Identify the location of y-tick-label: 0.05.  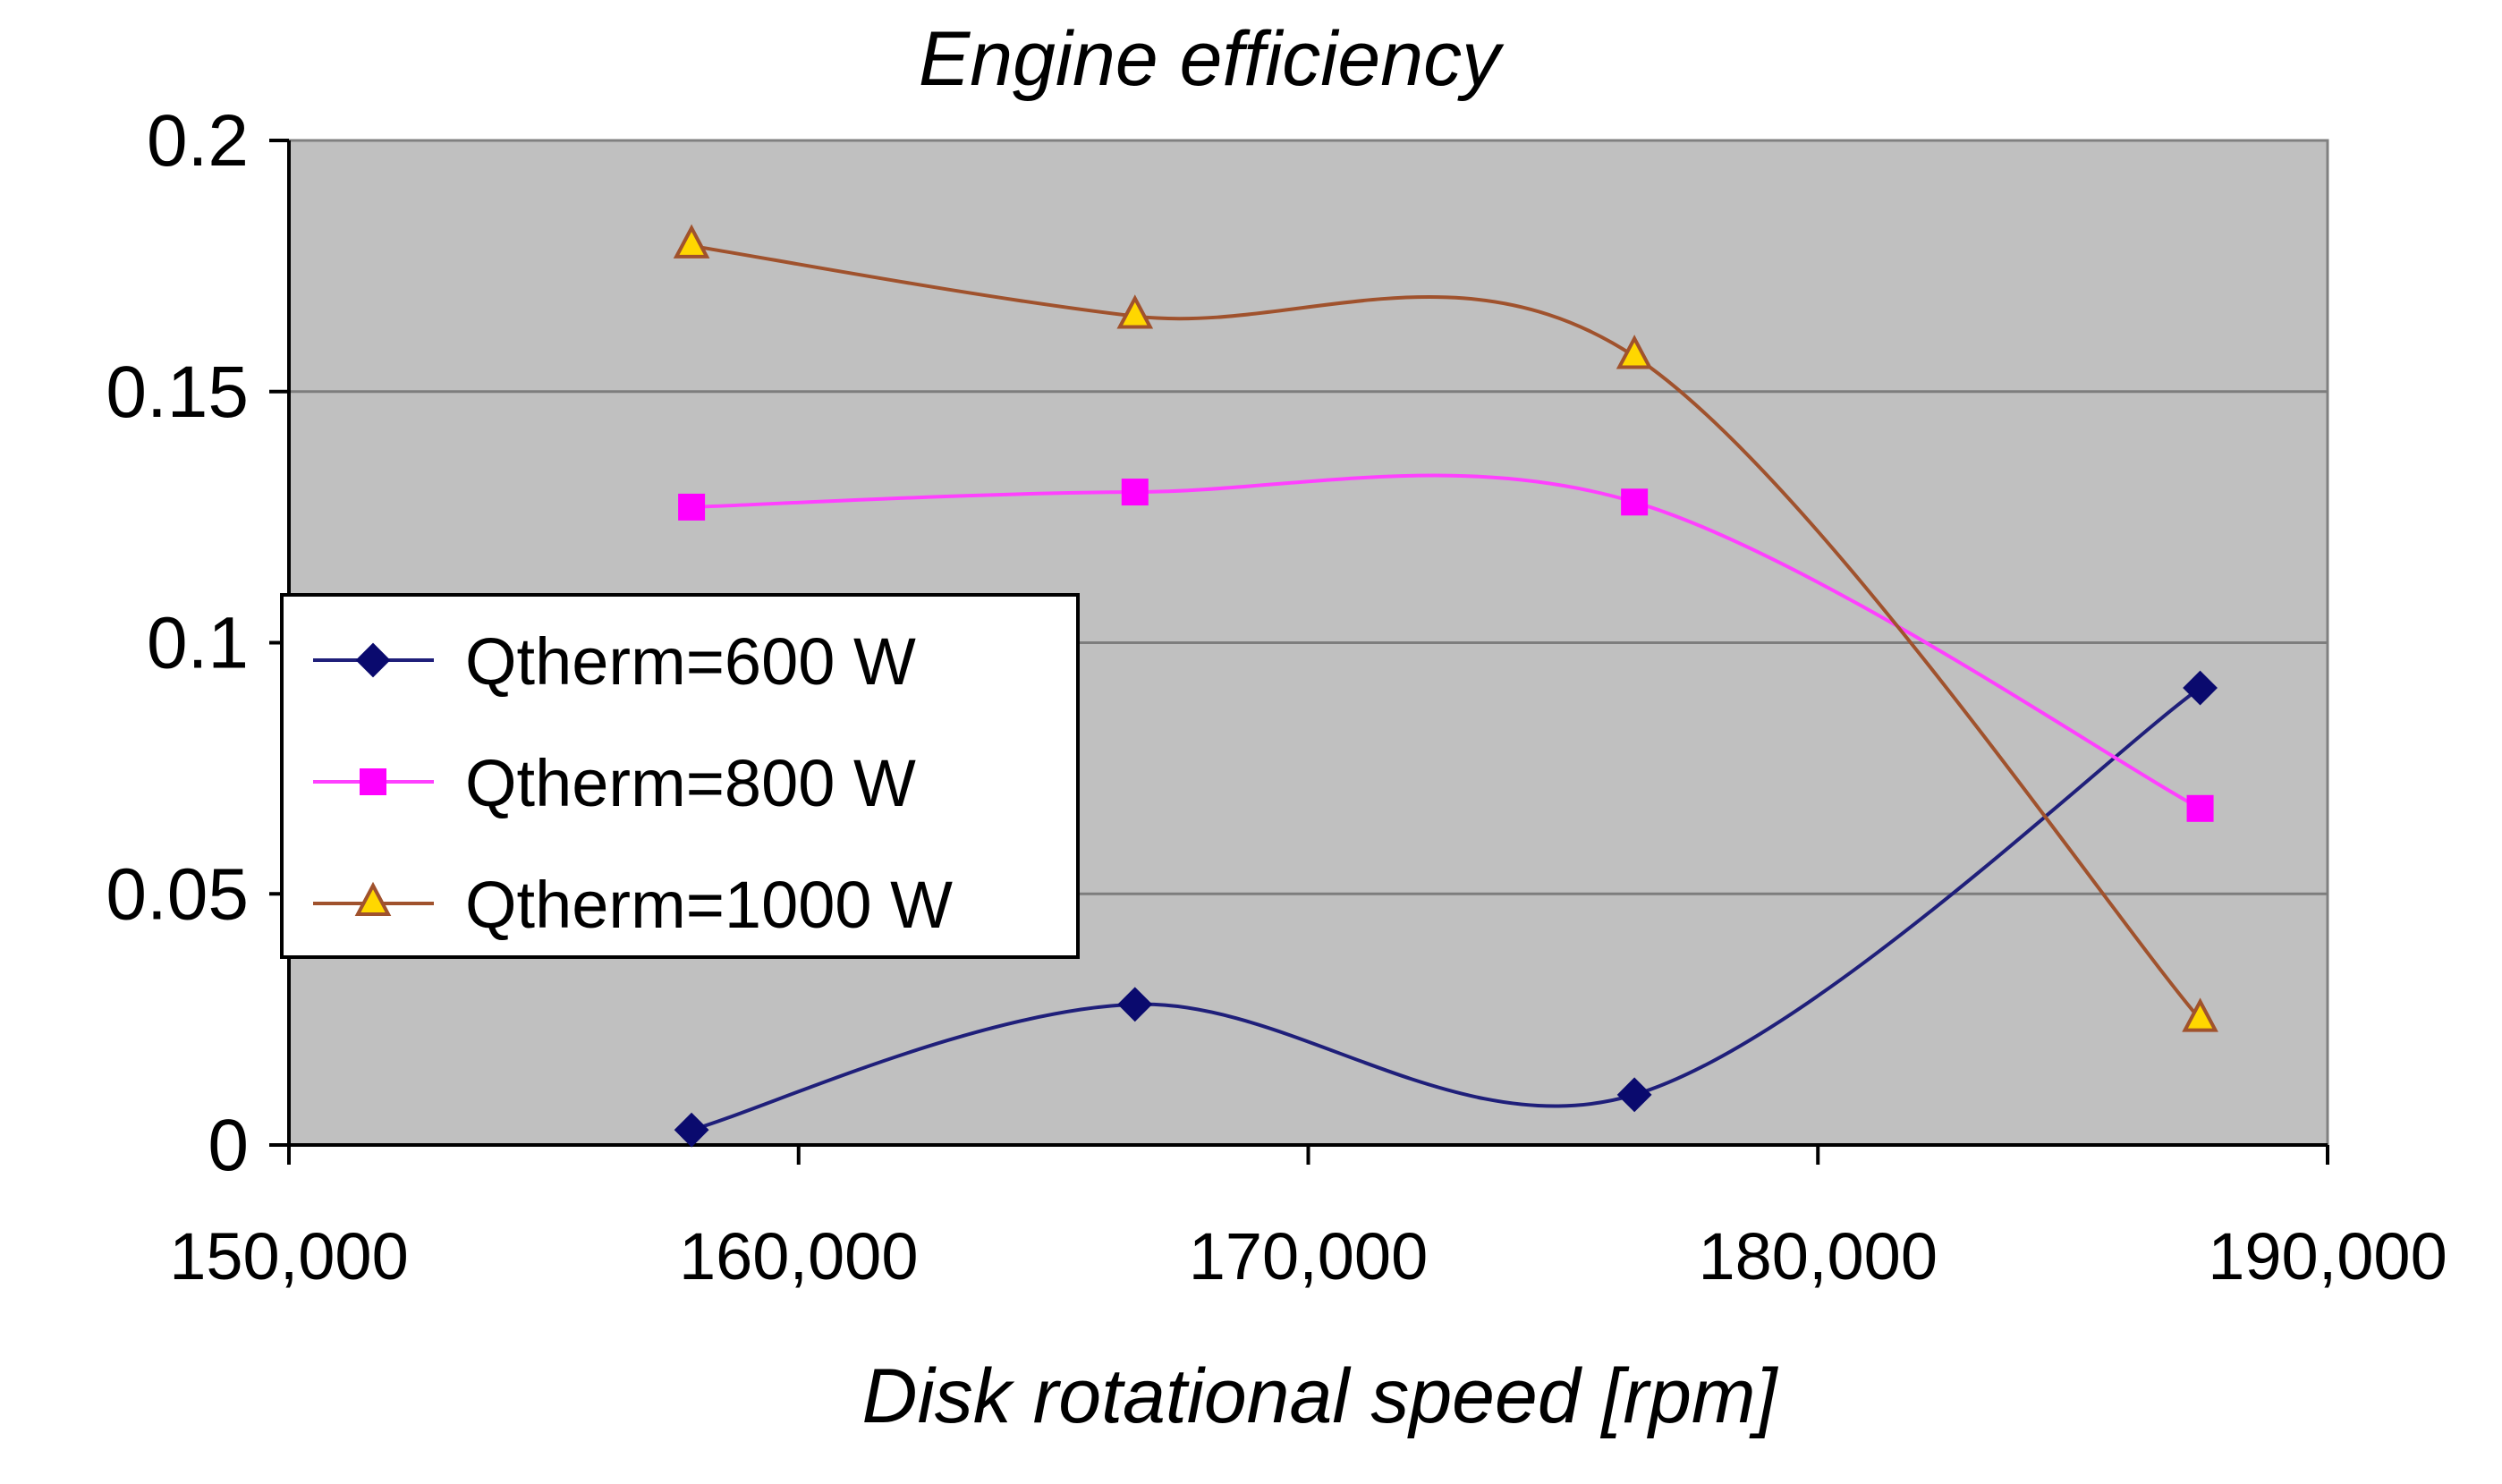
(177, 894).